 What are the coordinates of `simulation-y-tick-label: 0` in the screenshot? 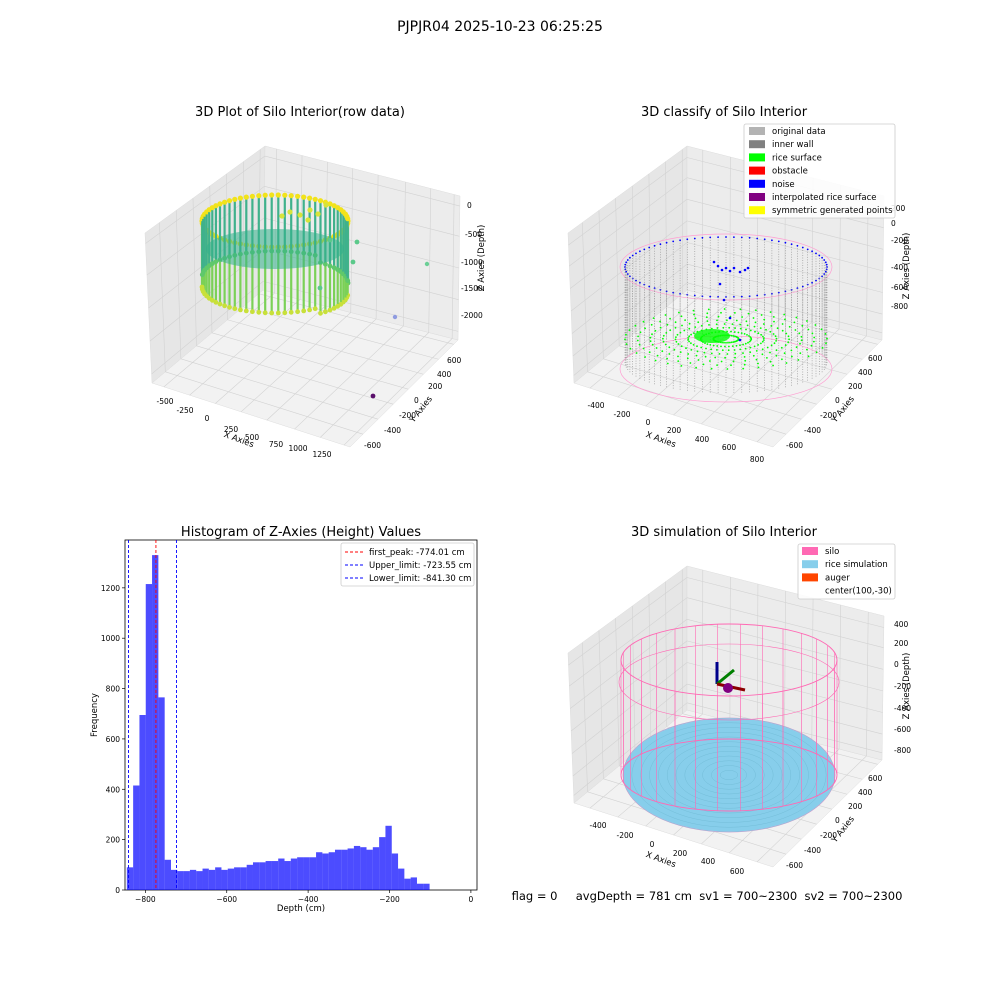 It's located at (837, 820).